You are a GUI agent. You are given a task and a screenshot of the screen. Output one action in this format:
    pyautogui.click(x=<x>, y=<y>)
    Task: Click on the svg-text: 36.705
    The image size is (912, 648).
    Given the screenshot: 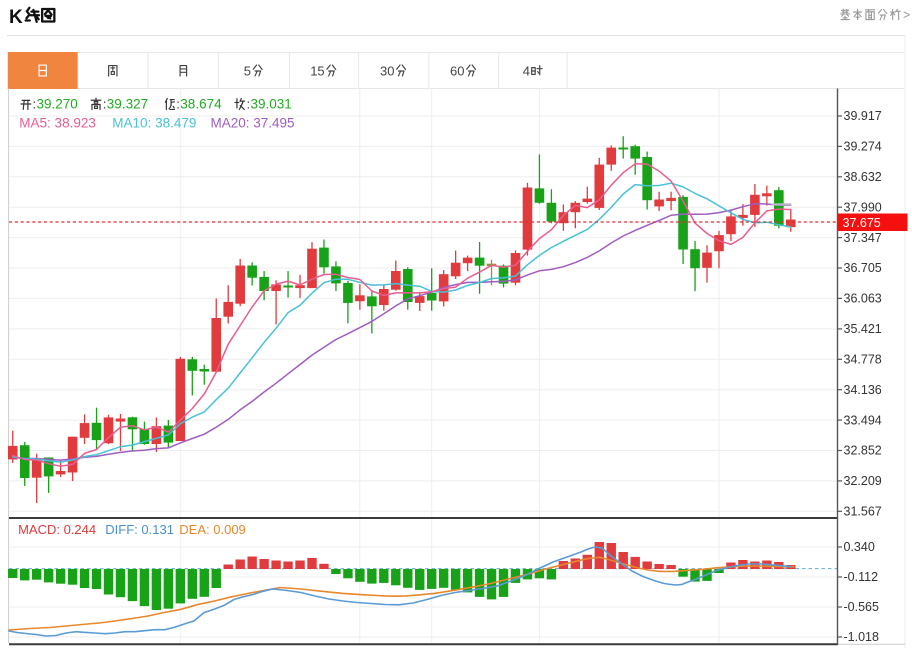 What is the action you would take?
    pyautogui.click(x=863, y=268)
    